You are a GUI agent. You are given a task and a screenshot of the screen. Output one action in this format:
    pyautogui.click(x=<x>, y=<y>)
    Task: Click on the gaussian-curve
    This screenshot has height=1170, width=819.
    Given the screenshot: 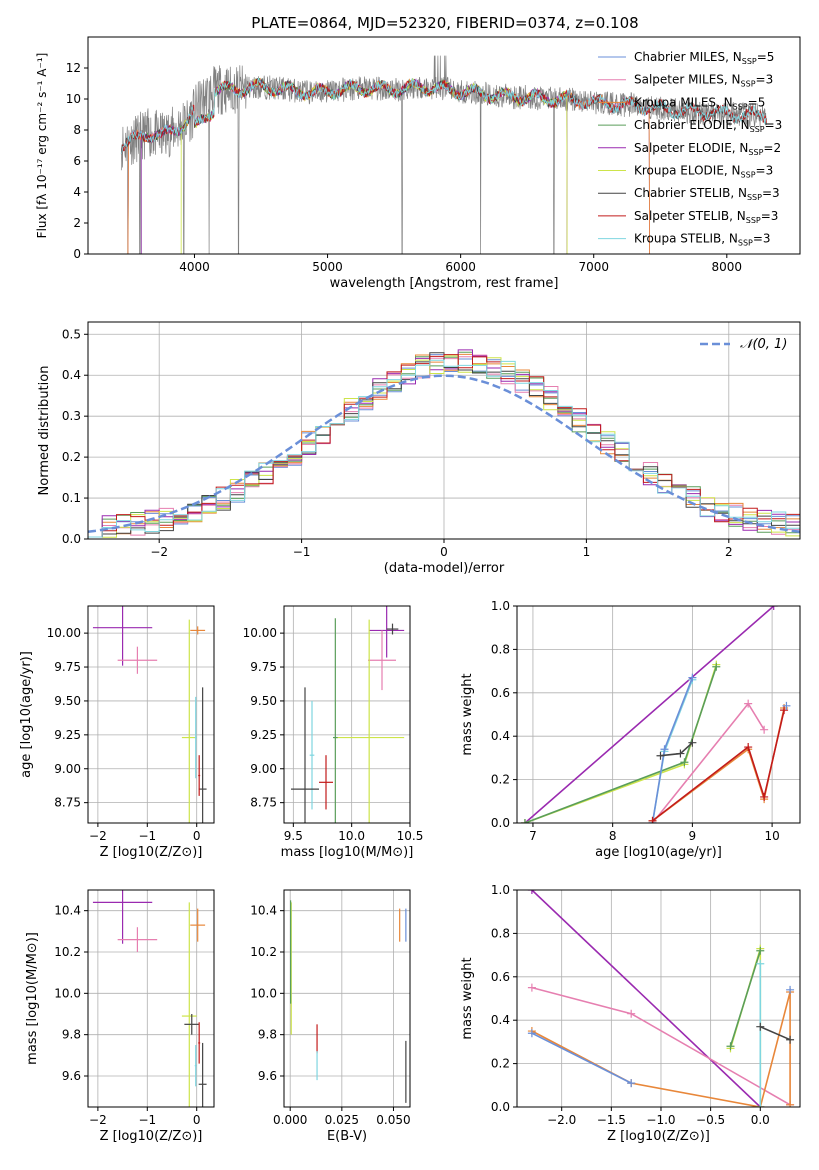 What is the action you would take?
    pyautogui.click(x=444, y=454)
    